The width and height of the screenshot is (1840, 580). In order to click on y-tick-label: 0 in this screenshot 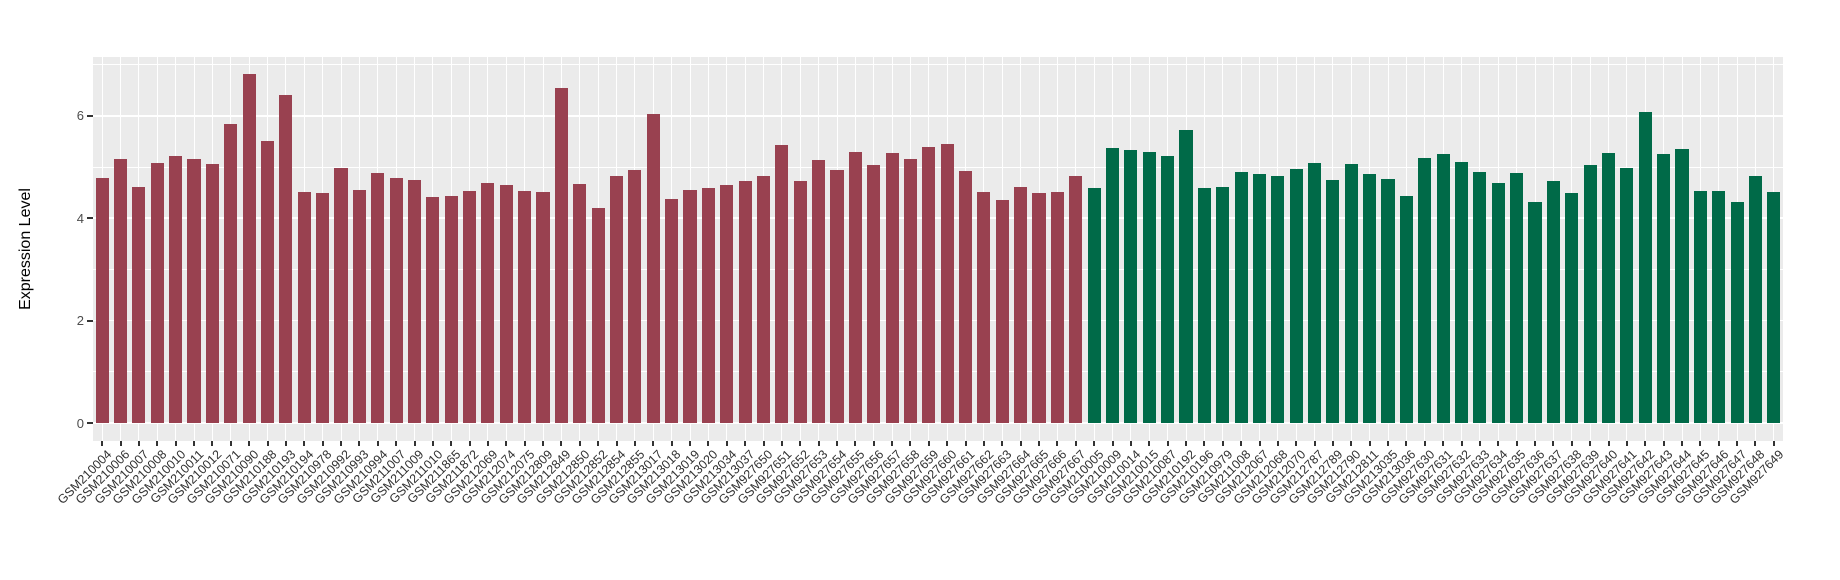, I will do `click(80, 423)`.